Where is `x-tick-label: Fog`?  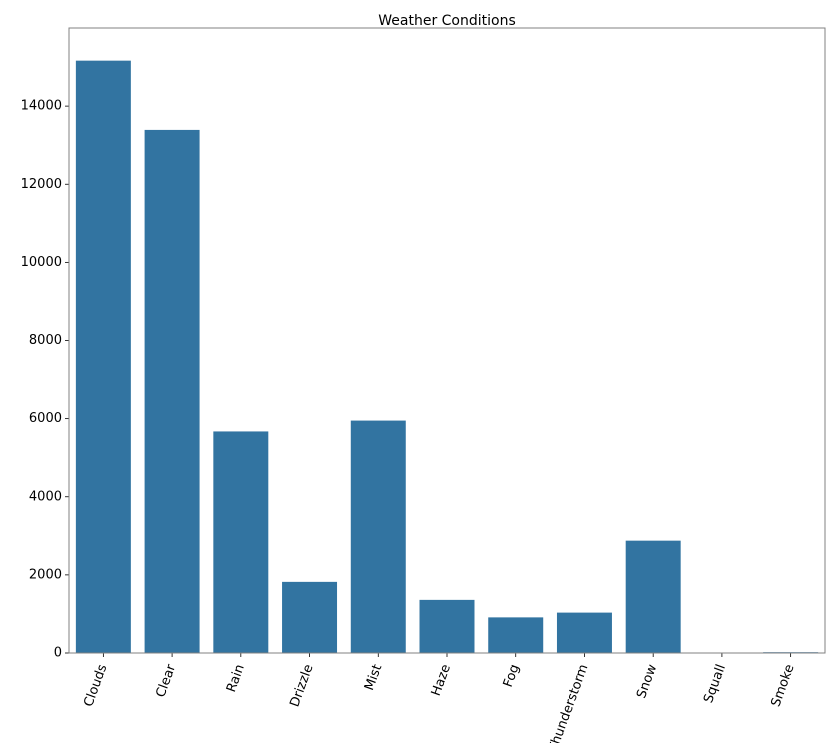
x-tick-label: Fog is located at coordinates (512, 675).